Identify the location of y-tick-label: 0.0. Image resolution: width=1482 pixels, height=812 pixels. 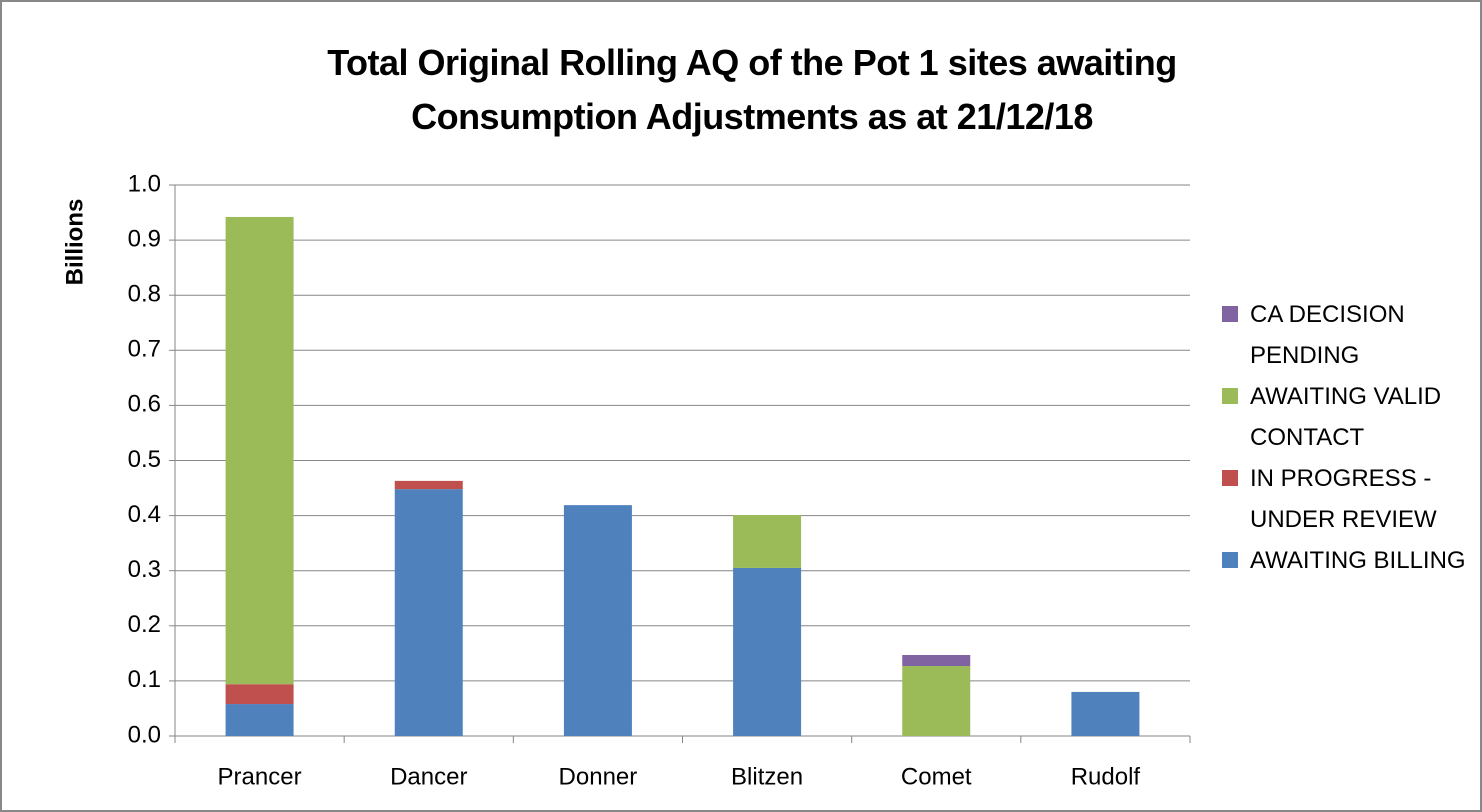
(144, 734).